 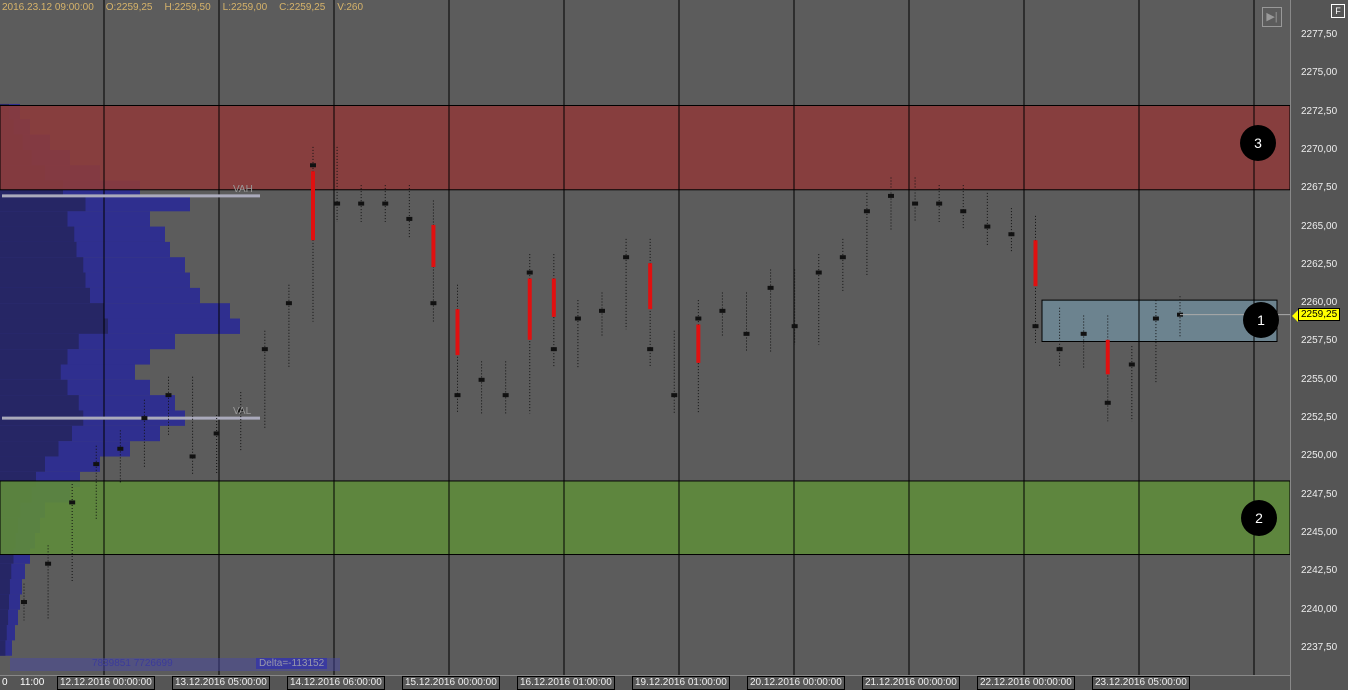 I want to click on volume-stats: 7839851 7726699 Delta=-113152, so click(x=175, y=664).